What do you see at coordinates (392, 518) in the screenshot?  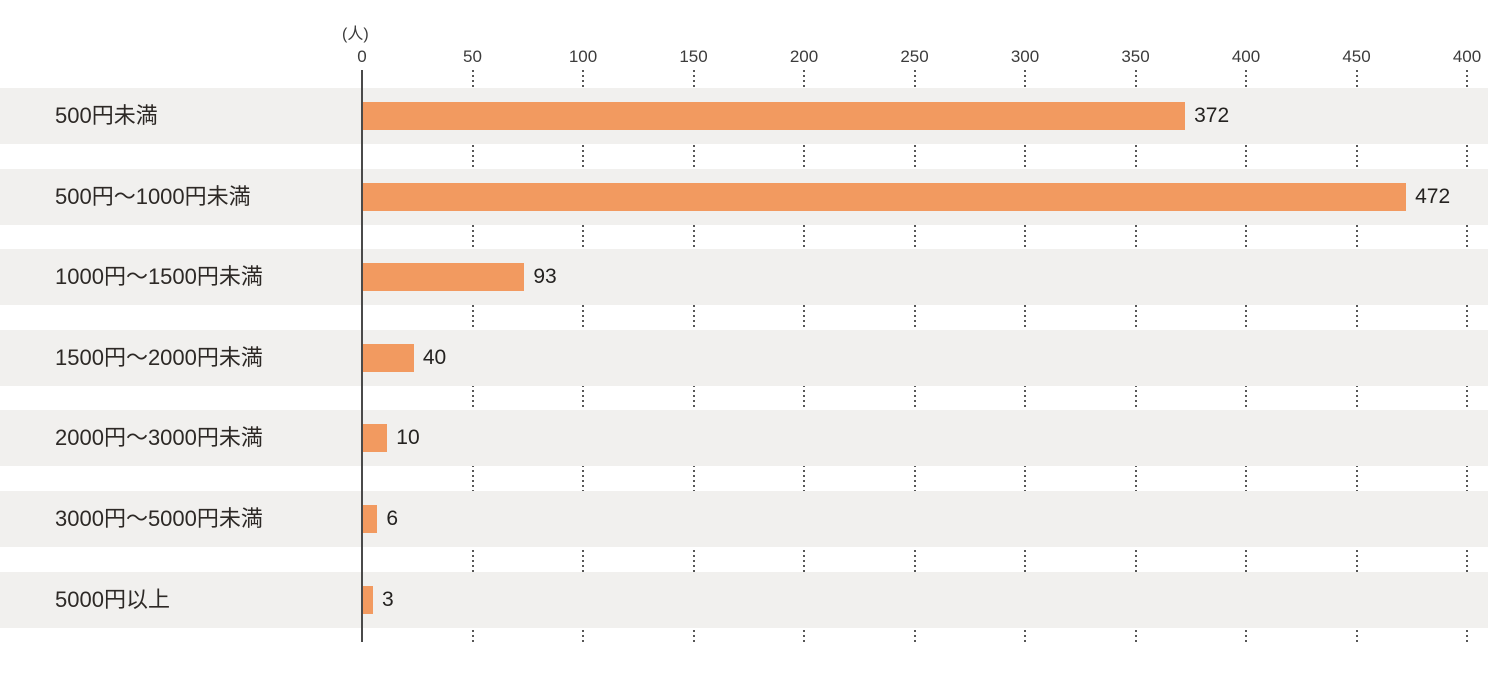 I see `value-label: 6` at bounding box center [392, 518].